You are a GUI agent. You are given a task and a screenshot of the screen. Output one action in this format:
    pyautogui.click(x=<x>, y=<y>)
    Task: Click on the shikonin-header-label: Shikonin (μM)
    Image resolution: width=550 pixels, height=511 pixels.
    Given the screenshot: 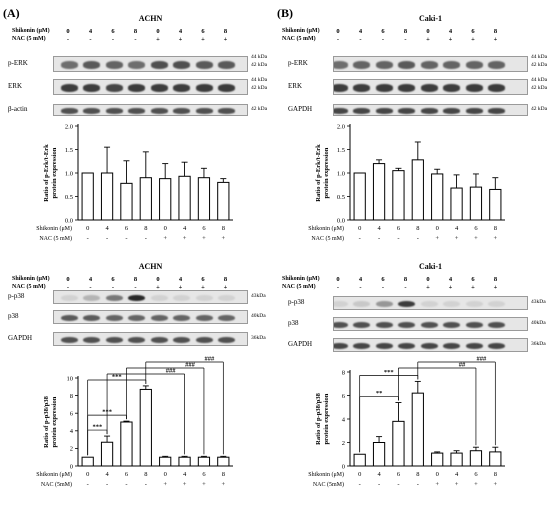 What is the action you would take?
    pyautogui.click(x=301, y=279)
    